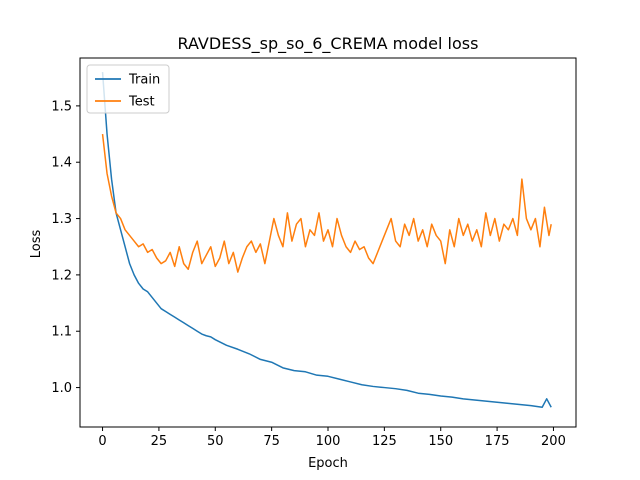 The width and height of the screenshot is (640, 480). I want to click on y-tick-label: 1.1, so click(61, 332).